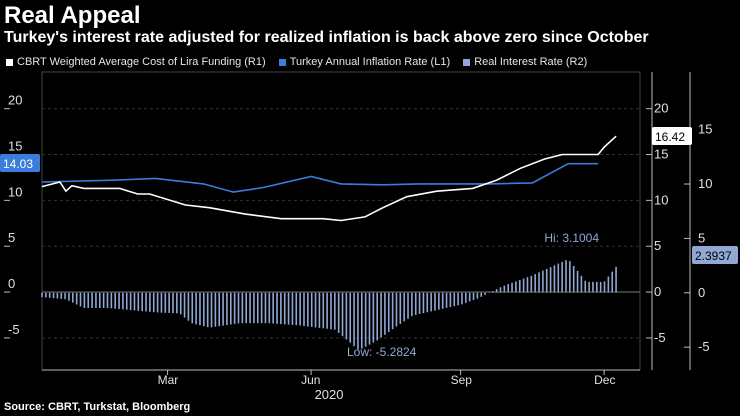 Image resolution: width=740 pixels, height=416 pixels. What do you see at coordinates (329, 394) in the screenshot?
I see `x-axis-year-label: 2020` at bounding box center [329, 394].